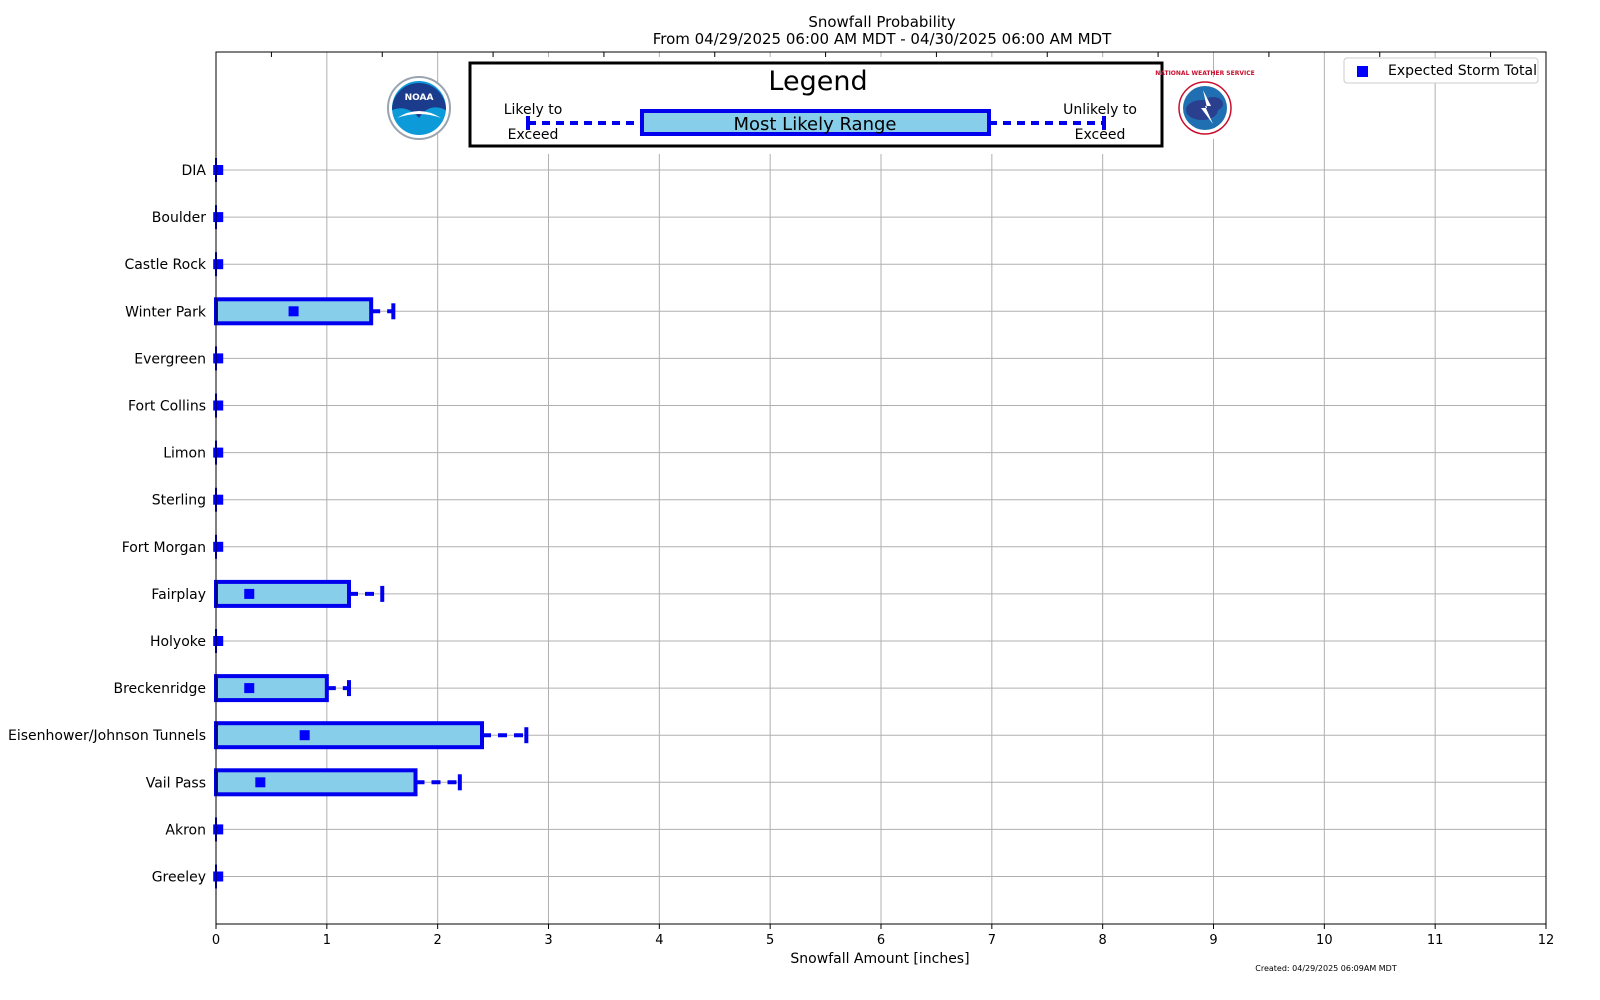  Describe the element at coordinates (216, 940) in the screenshot. I see `x-tick-label: 0` at that location.